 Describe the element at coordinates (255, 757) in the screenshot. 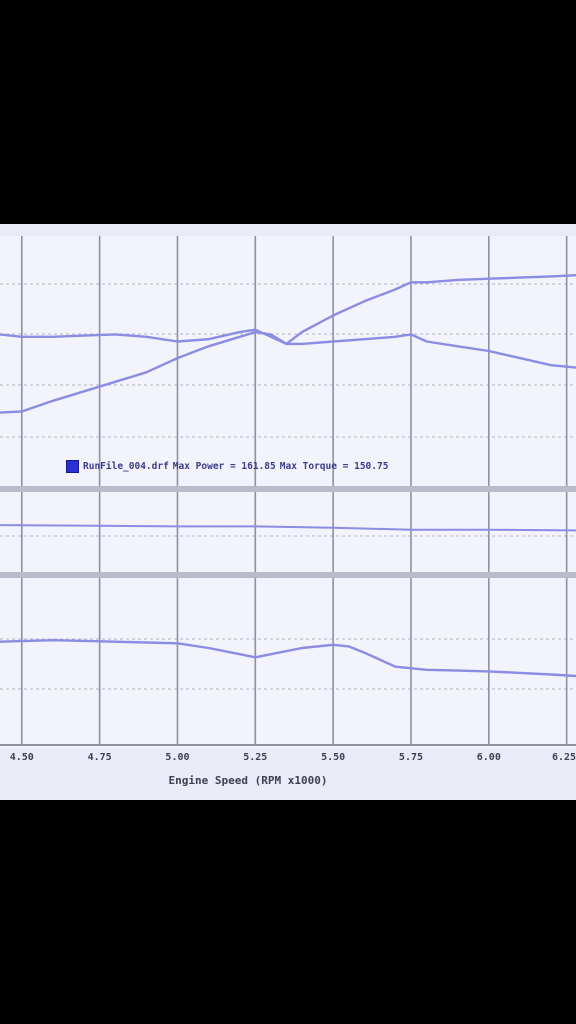

I see `x-tick-label: 5.25` at that location.